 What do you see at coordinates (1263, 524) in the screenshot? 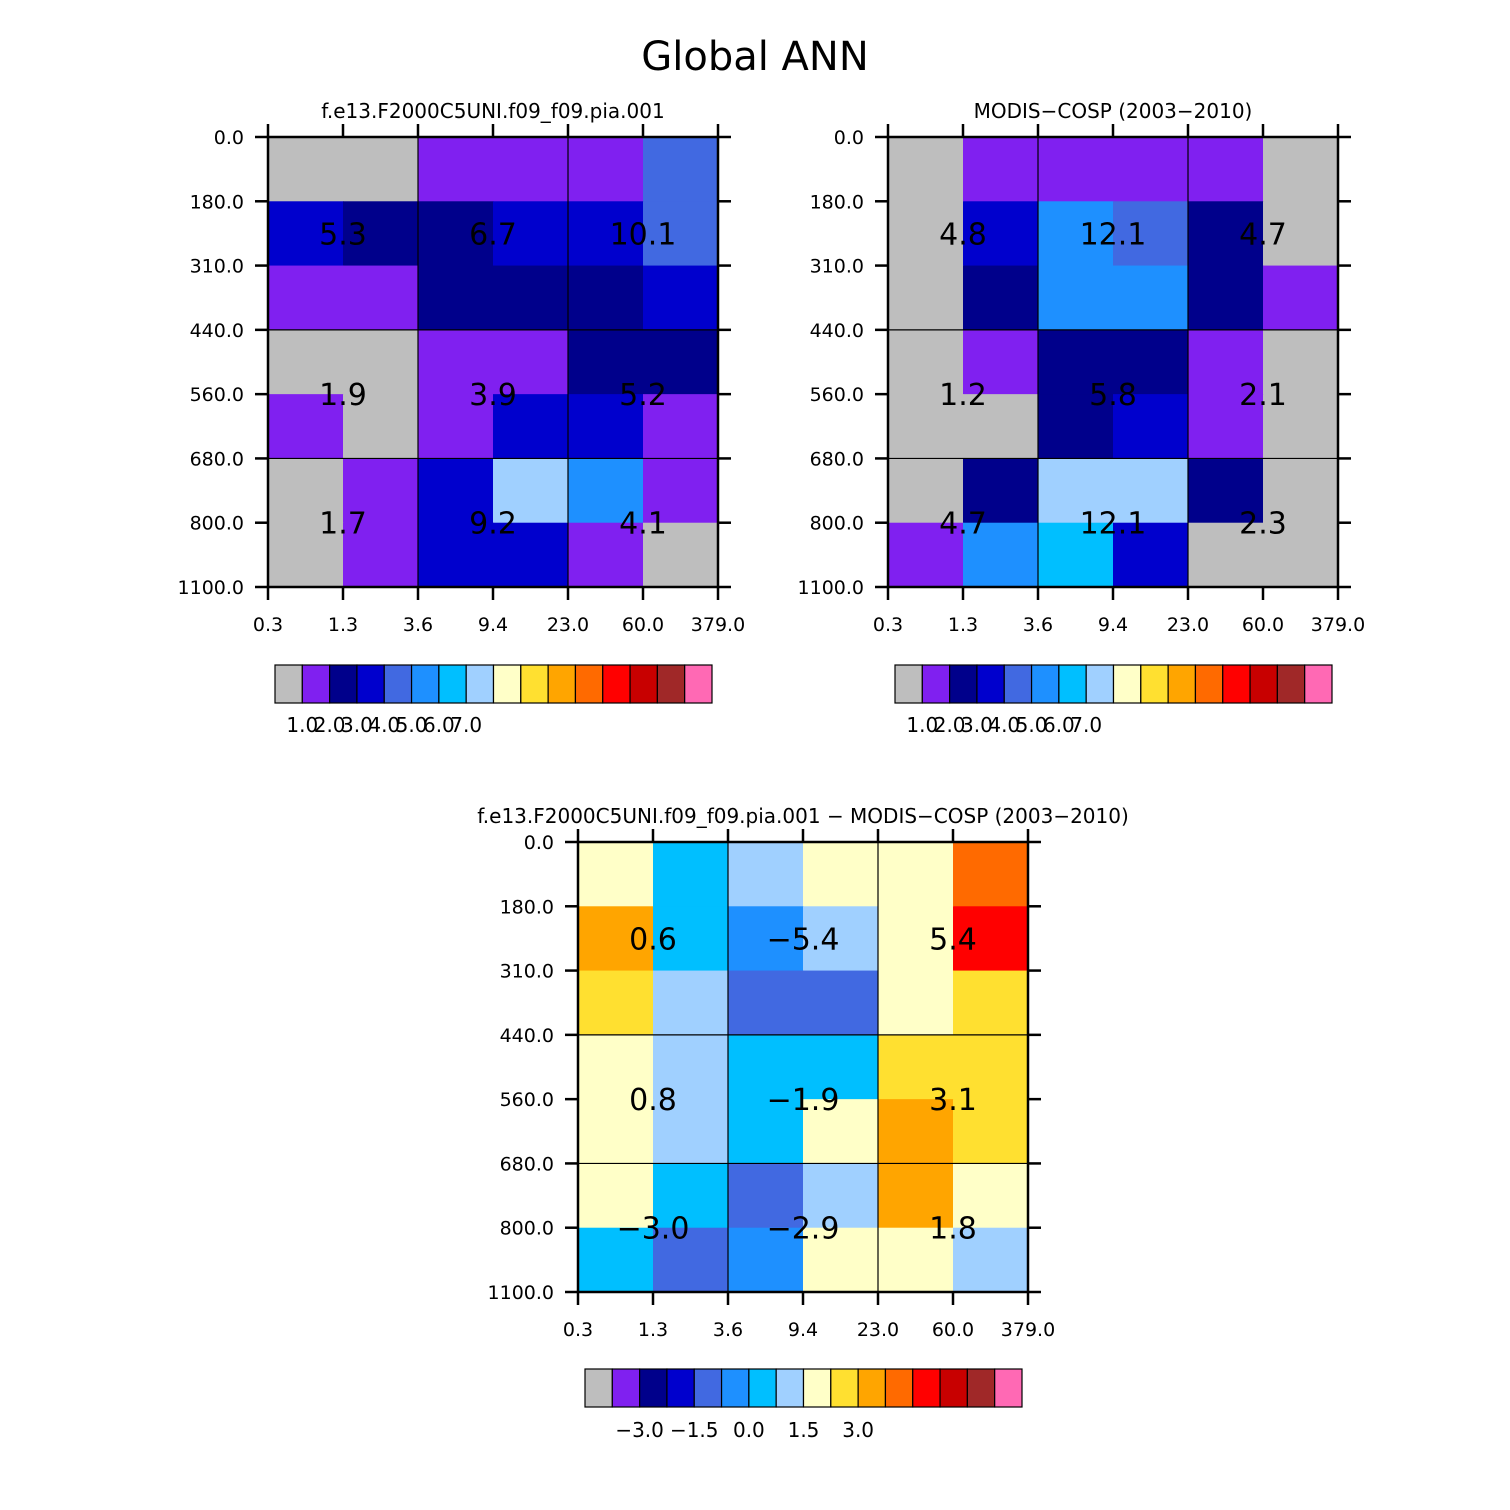
I see `block-value-label: 2.3` at bounding box center [1263, 524].